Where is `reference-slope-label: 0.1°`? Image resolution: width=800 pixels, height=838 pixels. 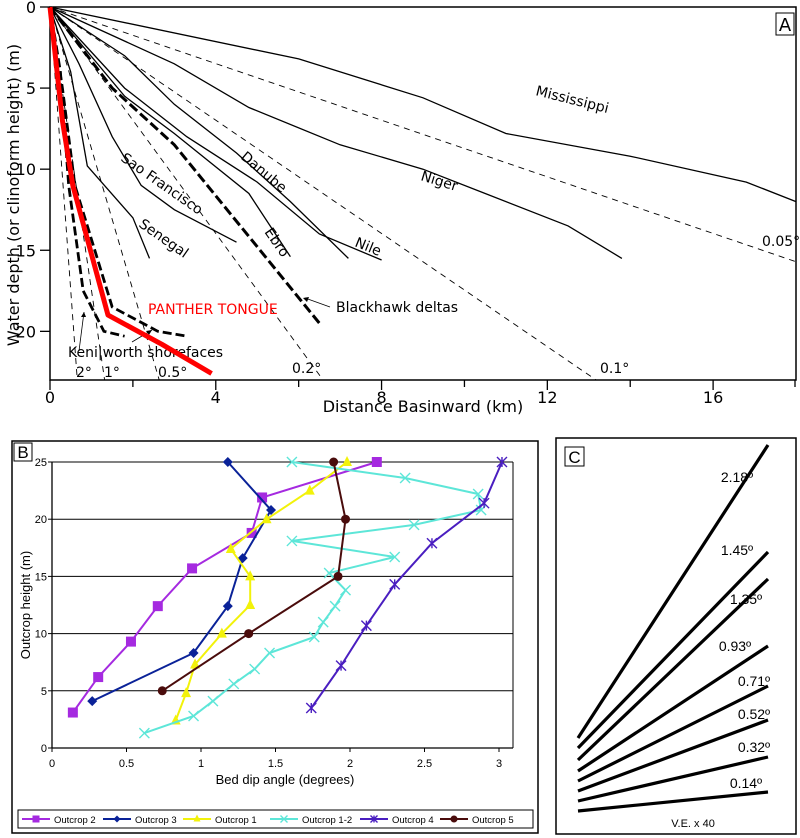 reference-slope-label: 0.1° is located at coordinates (614, 369).